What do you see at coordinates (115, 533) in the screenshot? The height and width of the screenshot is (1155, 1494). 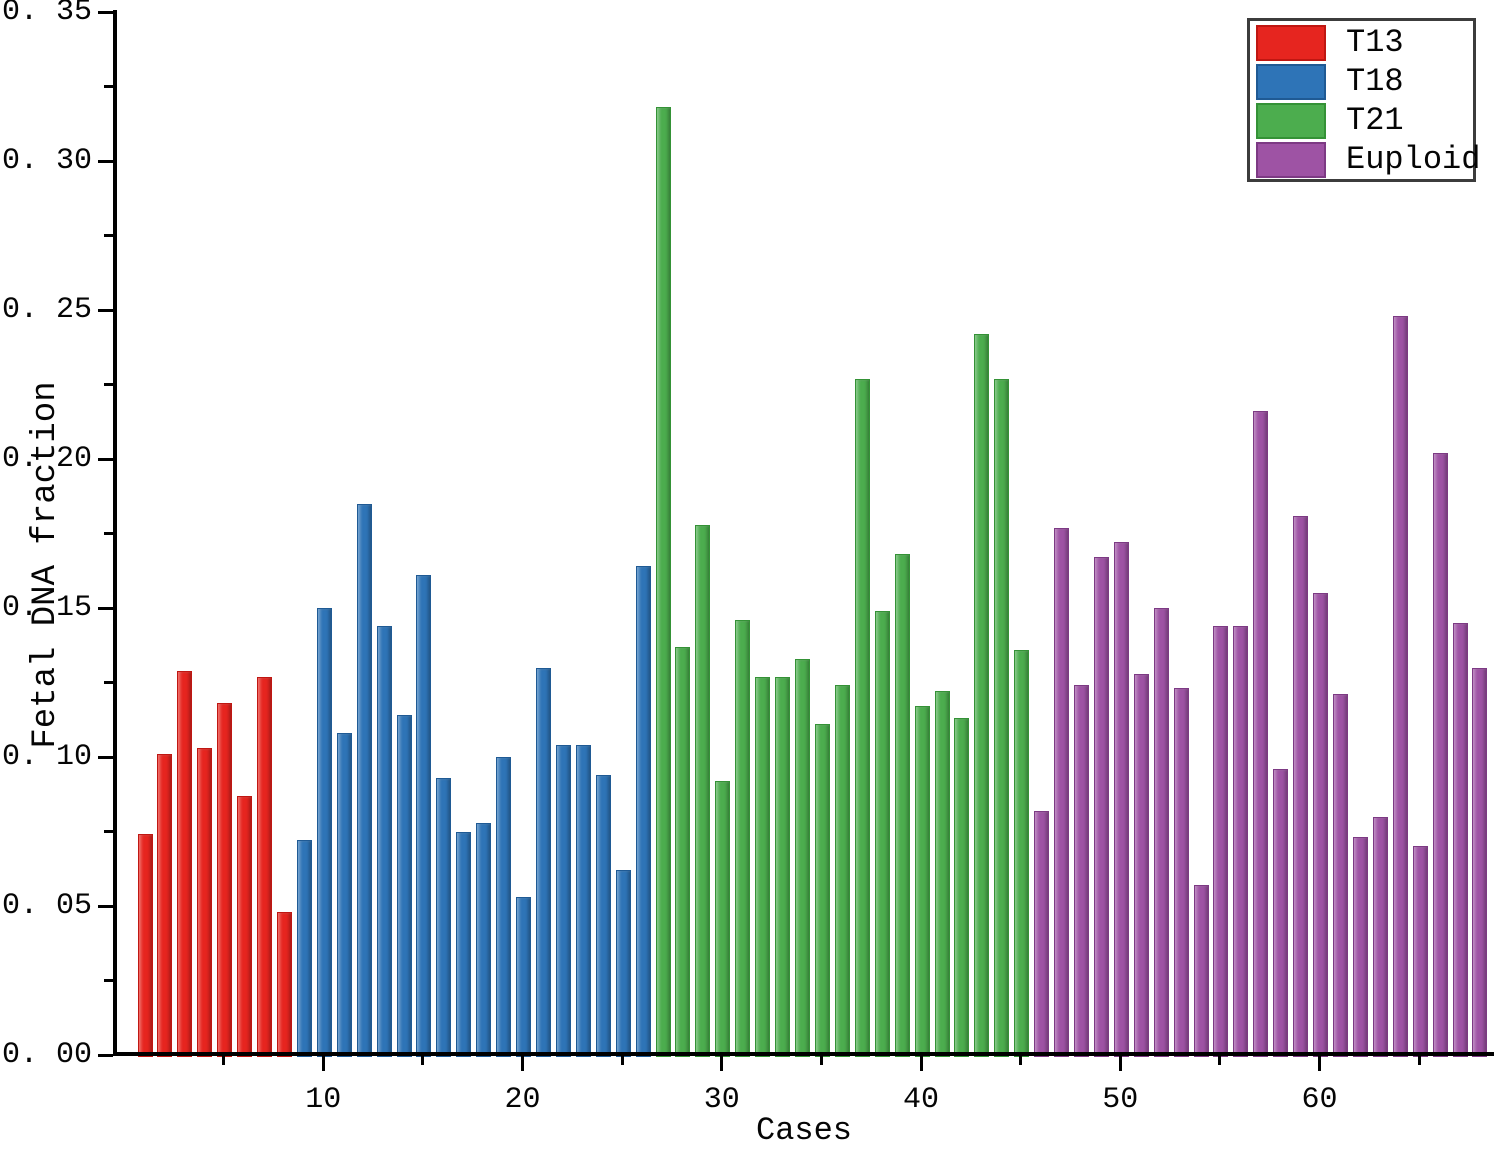 I see `y-axis-spine` at bounding box center [115, 533].